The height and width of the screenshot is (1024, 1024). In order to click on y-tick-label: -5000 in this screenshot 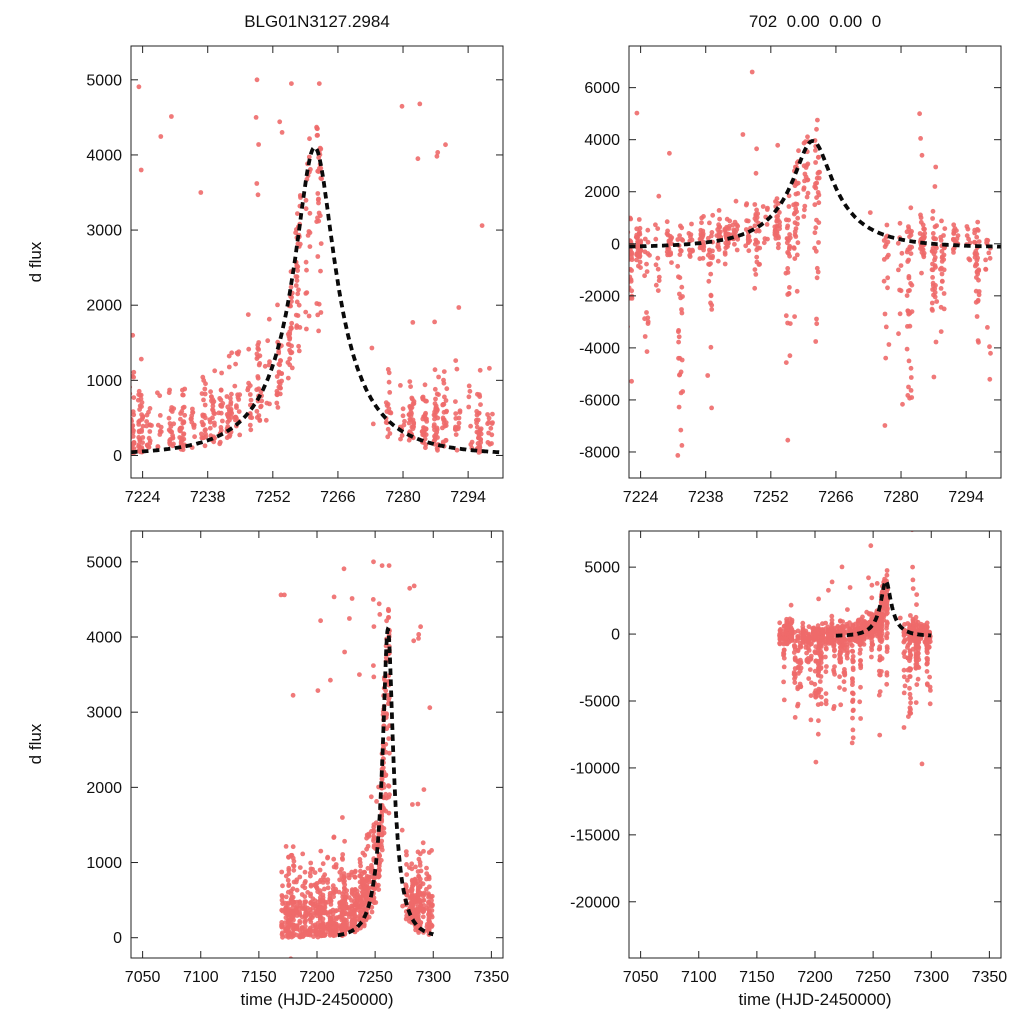, I will do `click(599, 702)`.